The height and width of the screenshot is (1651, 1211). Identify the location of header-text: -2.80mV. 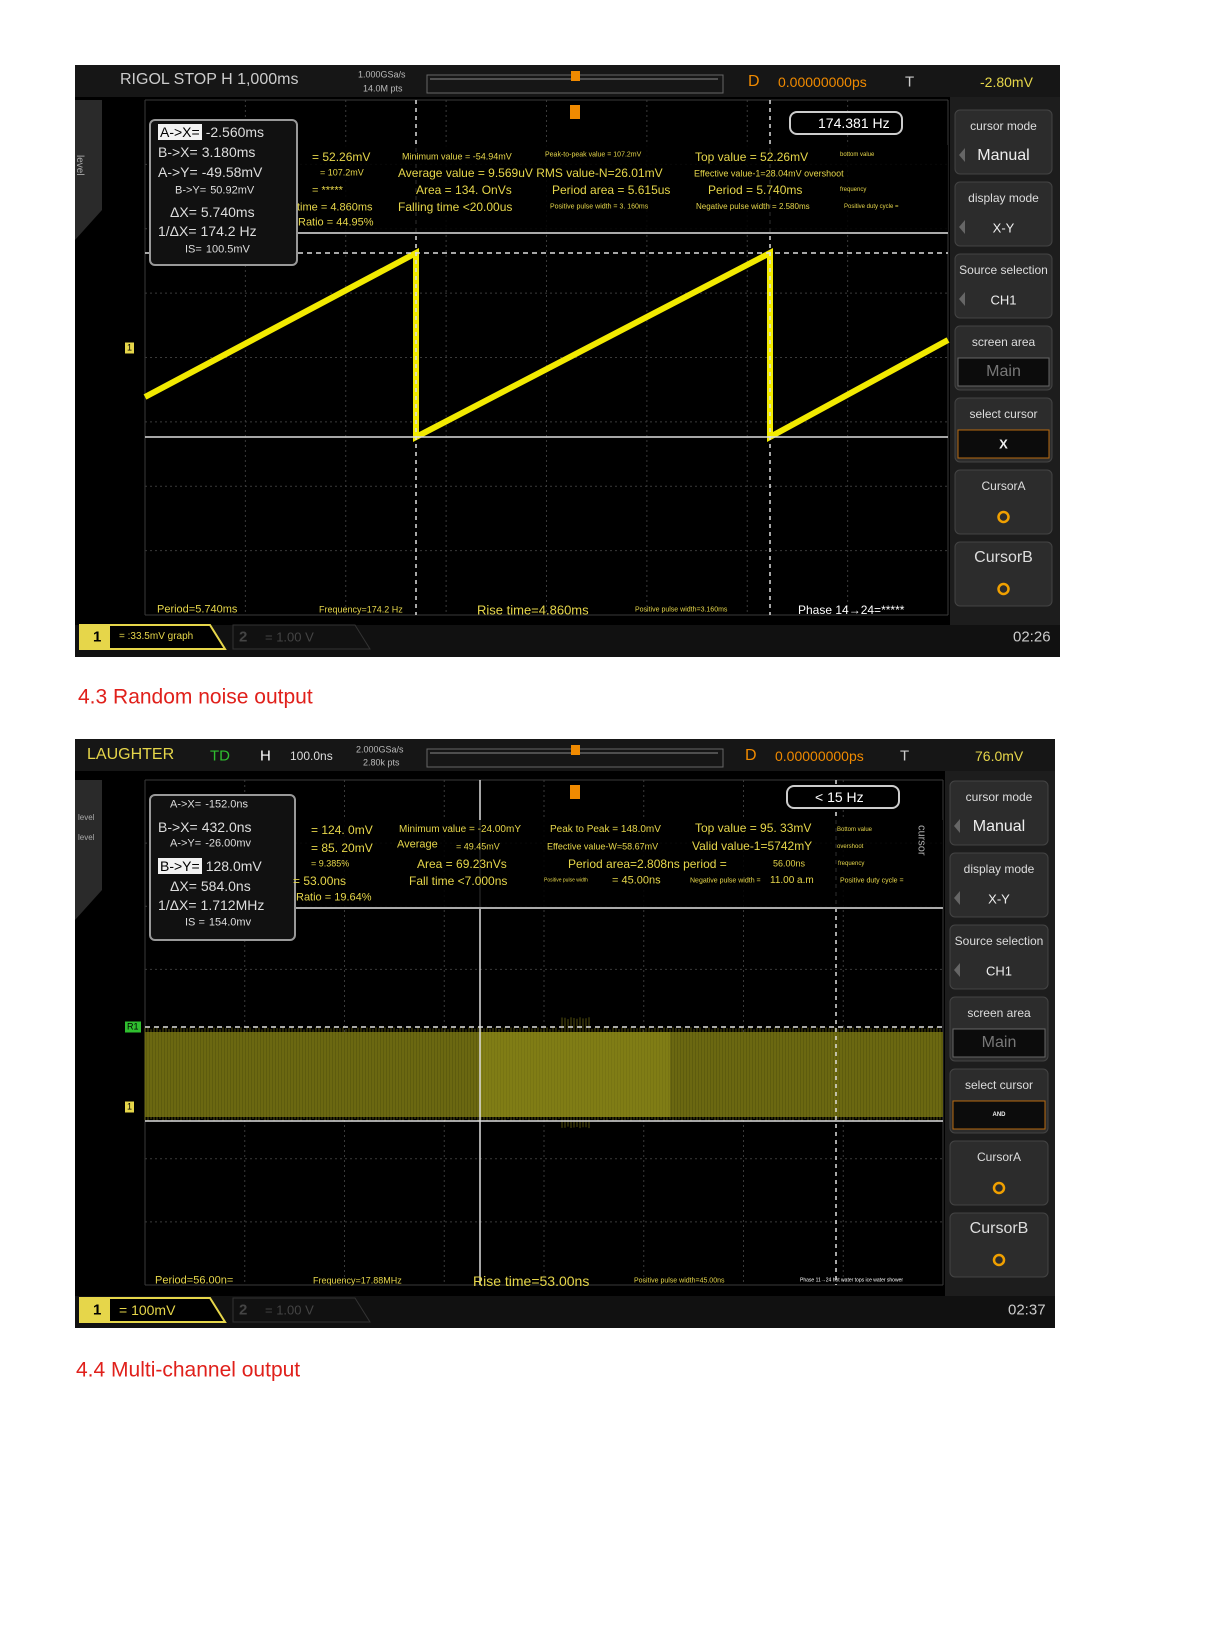
(1006, 82).